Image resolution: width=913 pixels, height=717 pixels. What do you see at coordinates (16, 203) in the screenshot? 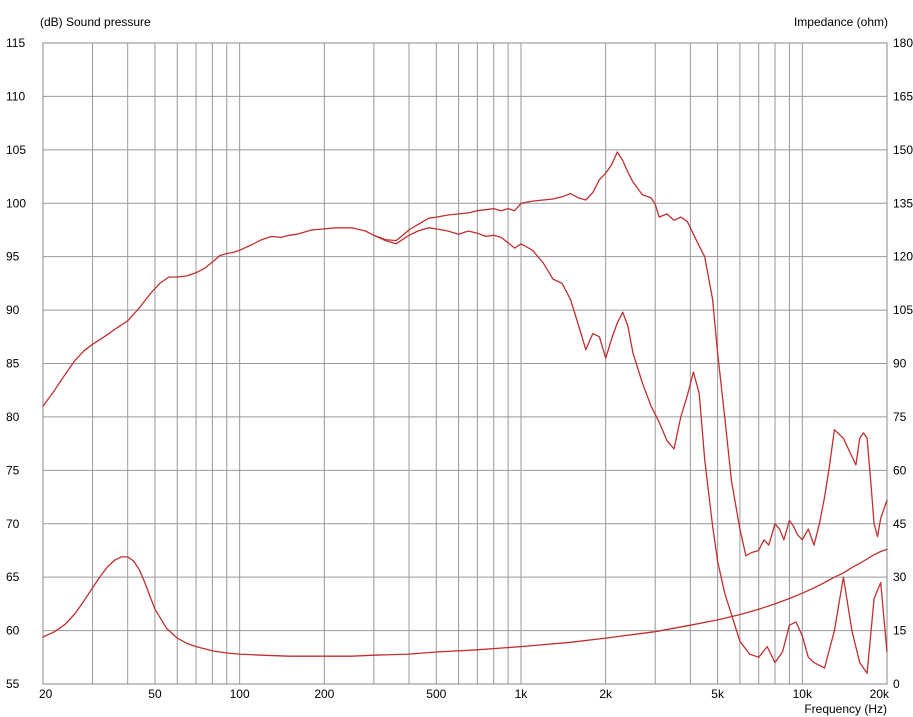
I see `left-tick-label: 100` at bounding box center [16, 203].